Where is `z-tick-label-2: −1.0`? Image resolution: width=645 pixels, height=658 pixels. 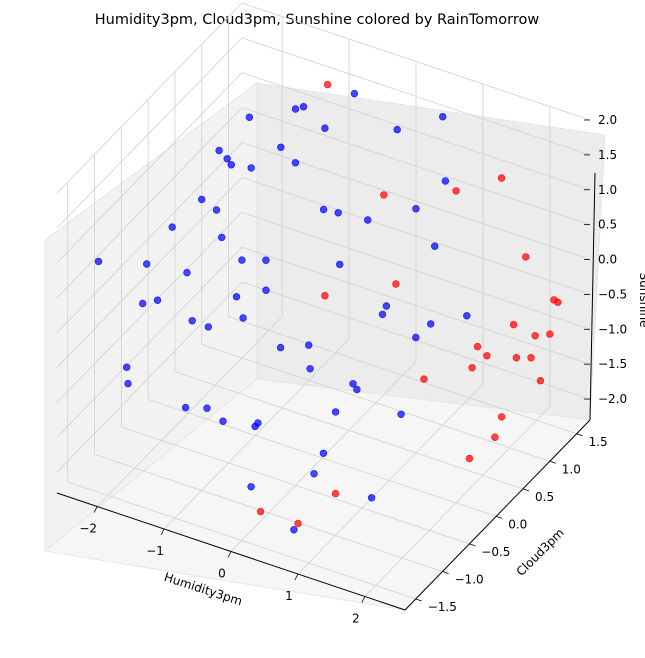 z-tick-label-2: −1.0 is located at coordinates (612, 329).